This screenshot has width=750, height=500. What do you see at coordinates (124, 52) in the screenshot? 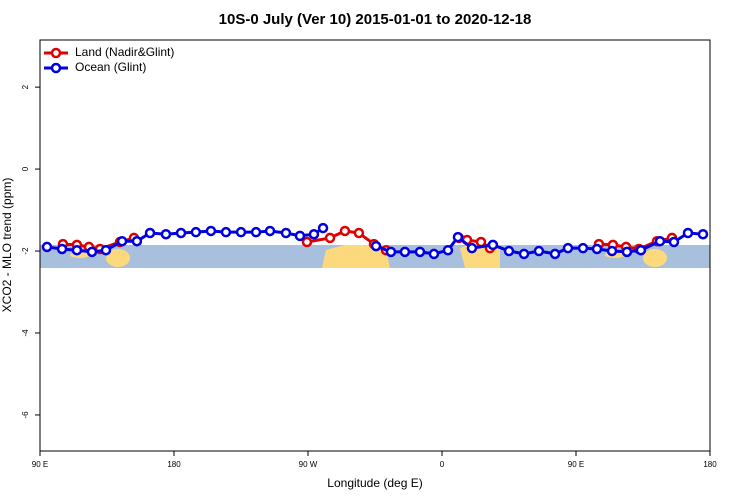
I see `legend-label: Land (Nadir&Glint)` at bounding box center [124, 52].